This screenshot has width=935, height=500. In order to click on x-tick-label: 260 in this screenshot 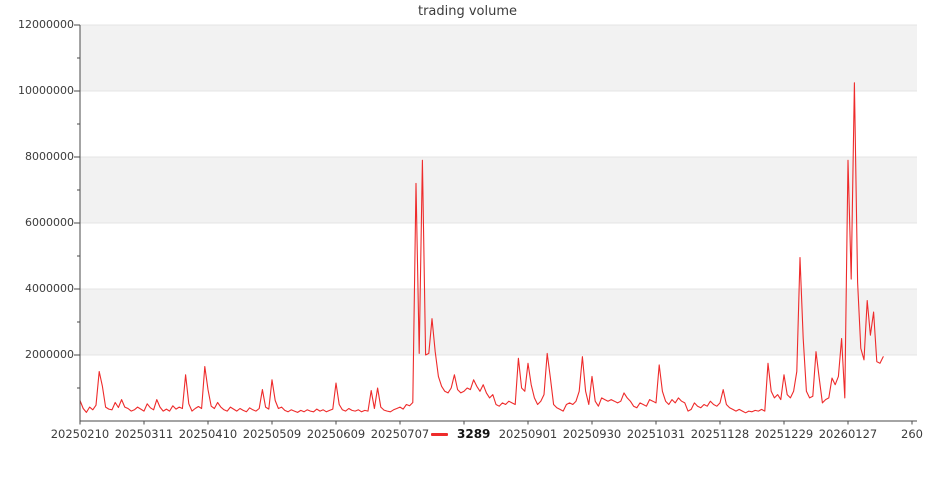, I will do `click(912, 434)`.